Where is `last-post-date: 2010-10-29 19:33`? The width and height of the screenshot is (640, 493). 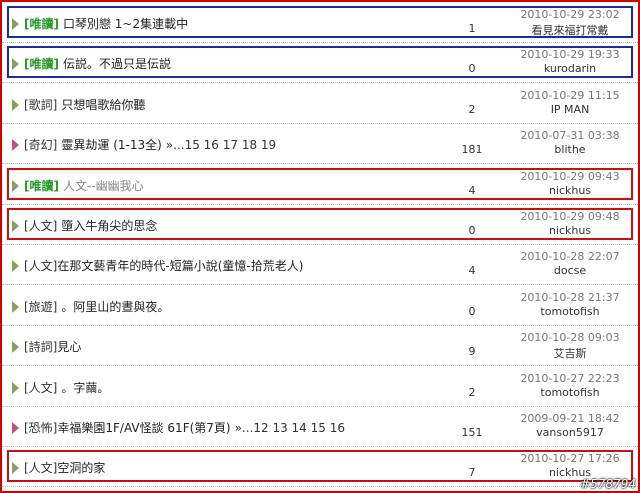 last-post-date: 2010-10-29 19:33 is located at coordinates (570, 55).